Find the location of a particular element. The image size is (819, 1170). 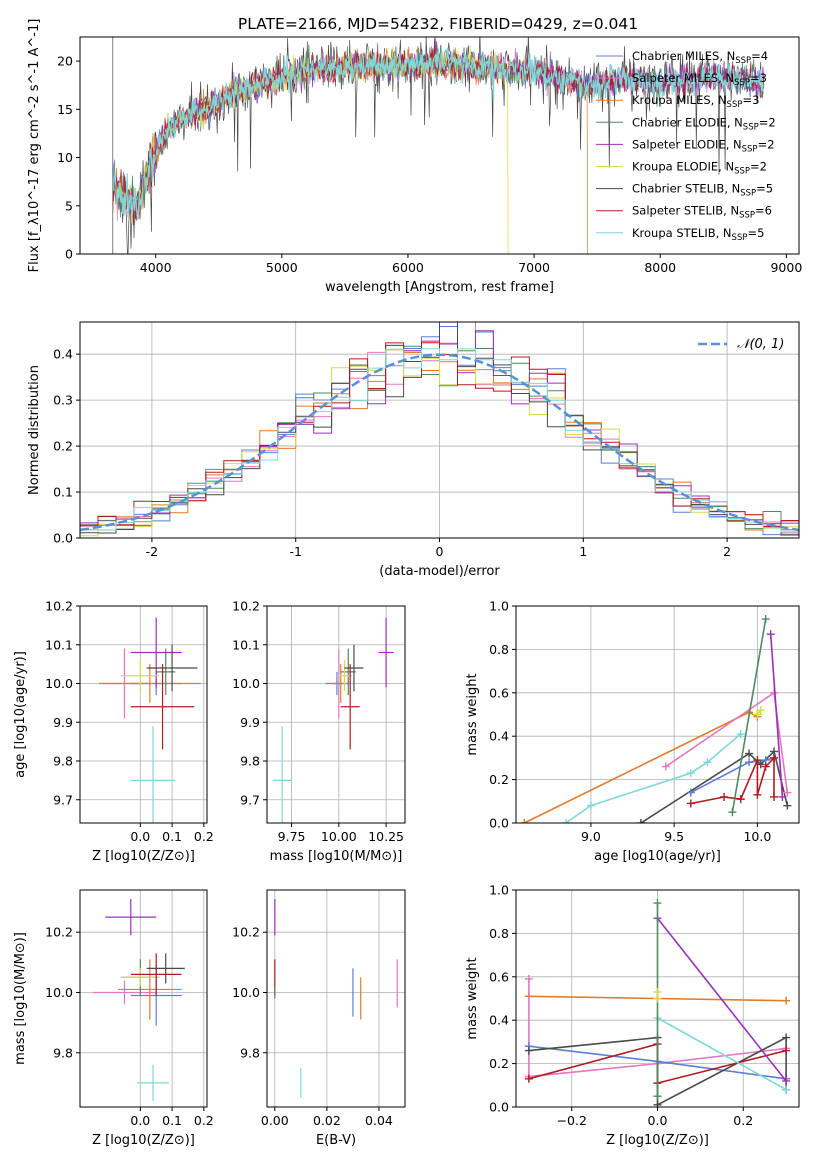

y-tick-label: 15 is located at coordinates (65, 109).